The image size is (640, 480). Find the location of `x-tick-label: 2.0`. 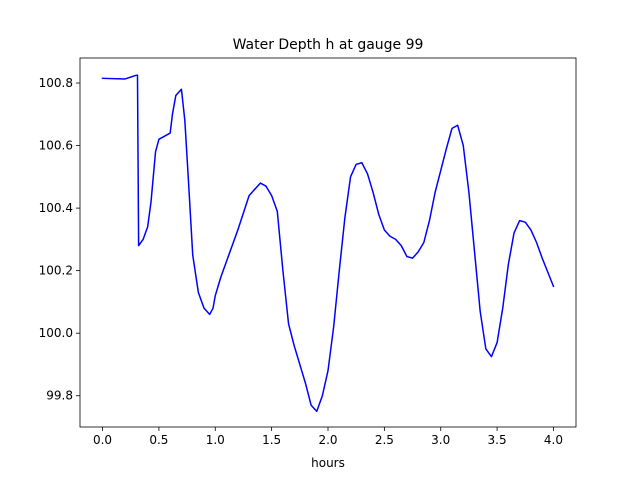

x-tick-label: 2.0 is located at coordinates (327, 440).